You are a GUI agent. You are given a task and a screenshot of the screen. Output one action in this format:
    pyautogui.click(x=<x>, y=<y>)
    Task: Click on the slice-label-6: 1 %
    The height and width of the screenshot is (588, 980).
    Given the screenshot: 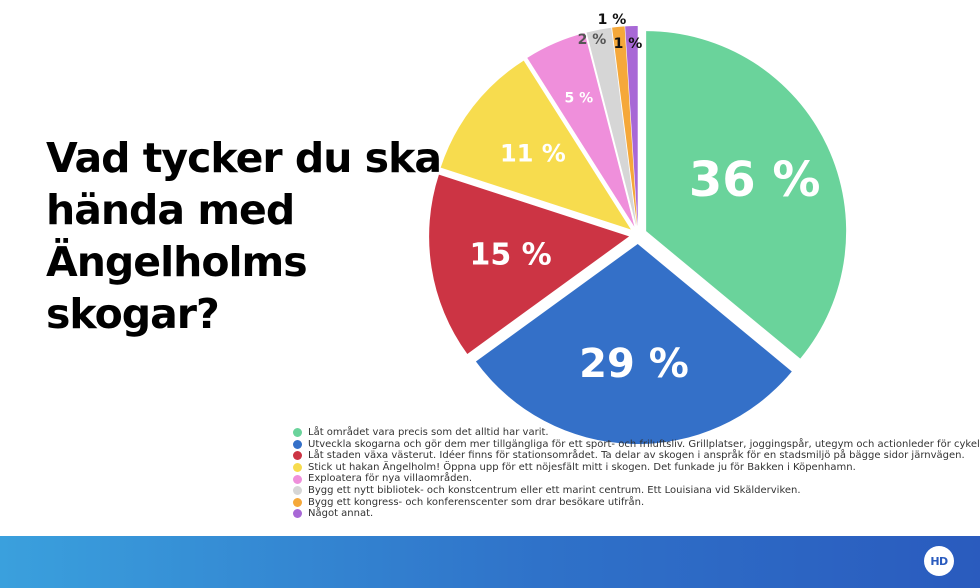 What is the action you would take?
    pyautogui.click(x=612, y=20)
    